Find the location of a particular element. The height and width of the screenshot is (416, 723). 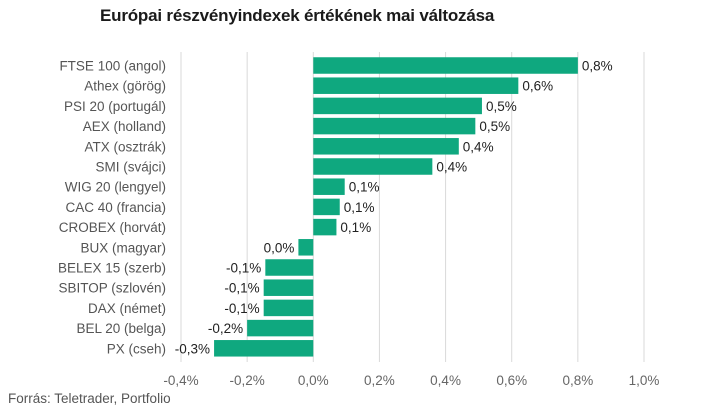

category-label: CAC 40 (francia) is located at coordinates (115, 207).